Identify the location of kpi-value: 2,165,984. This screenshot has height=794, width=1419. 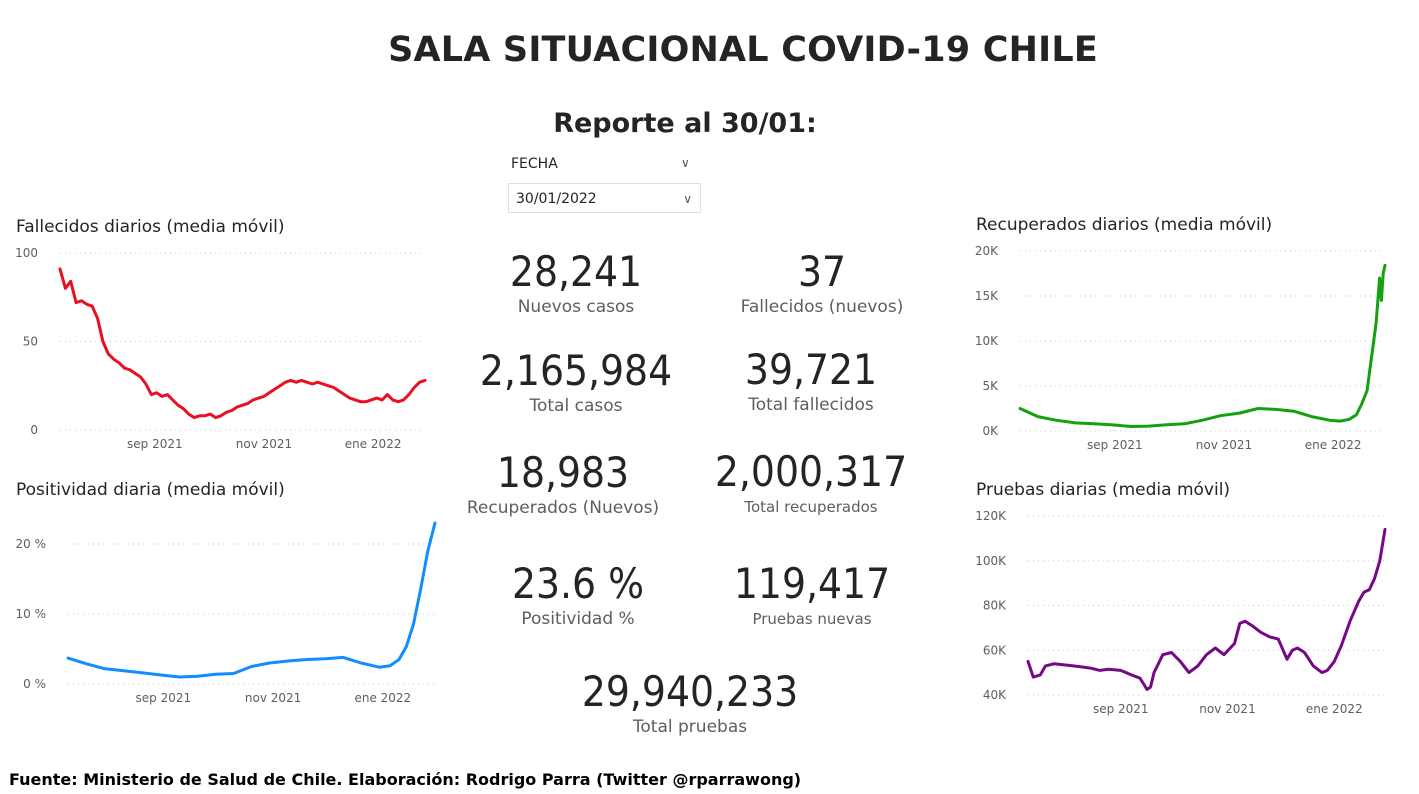
(576, 370).